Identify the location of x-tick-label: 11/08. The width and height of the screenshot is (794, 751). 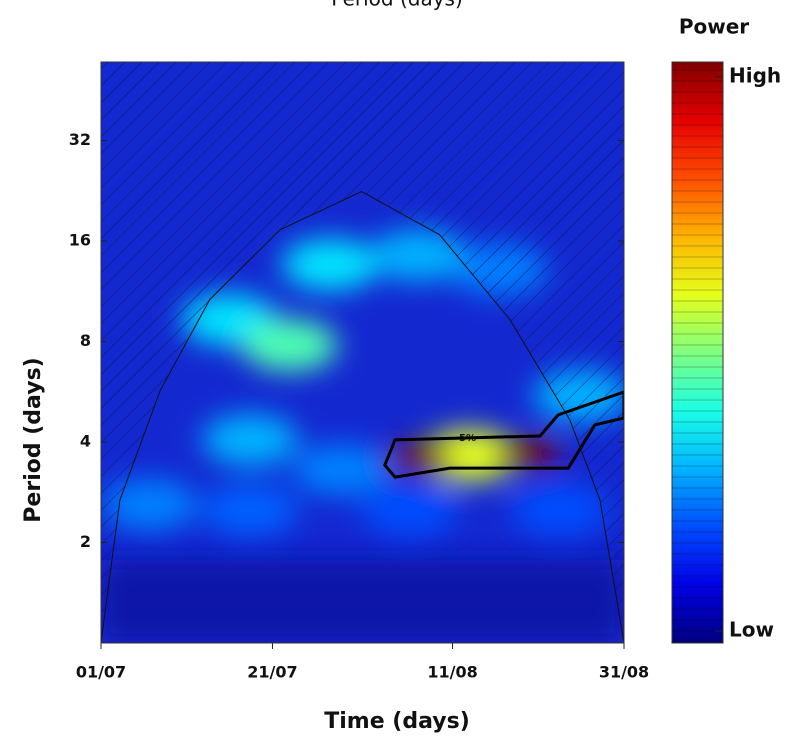
(452, 672).